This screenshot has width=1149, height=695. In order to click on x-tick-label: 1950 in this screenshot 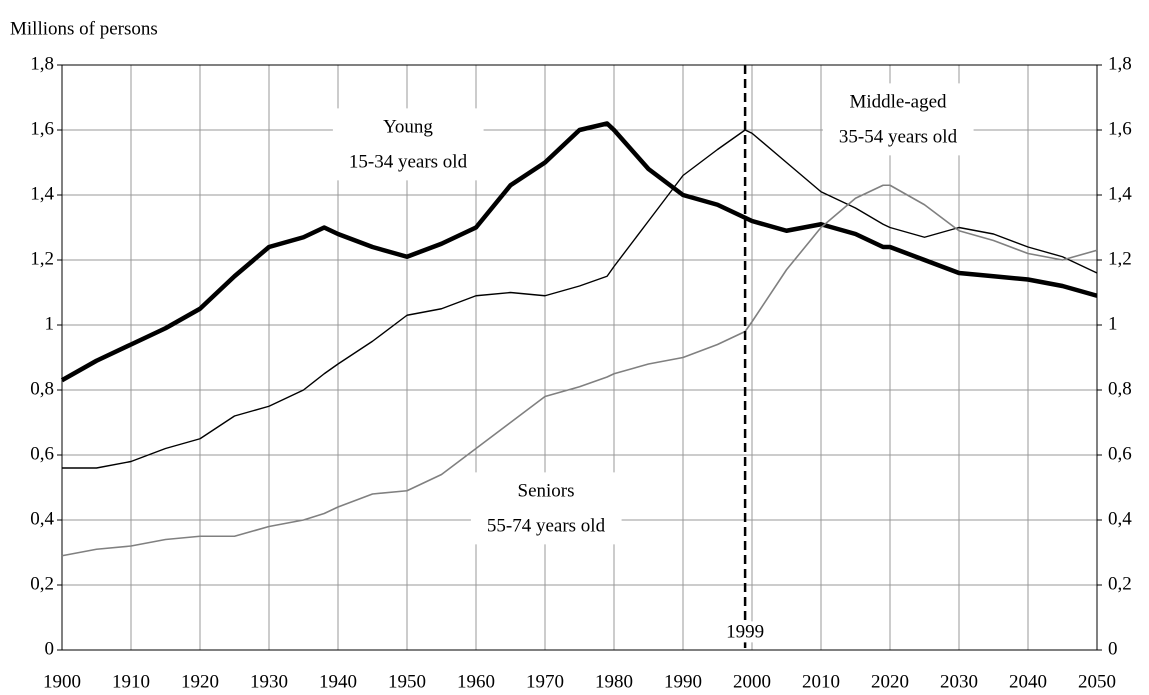, I will do `click(407, 681)`.